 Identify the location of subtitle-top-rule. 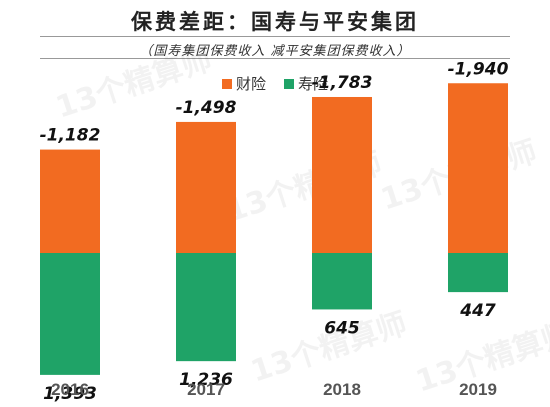
(275, 36).